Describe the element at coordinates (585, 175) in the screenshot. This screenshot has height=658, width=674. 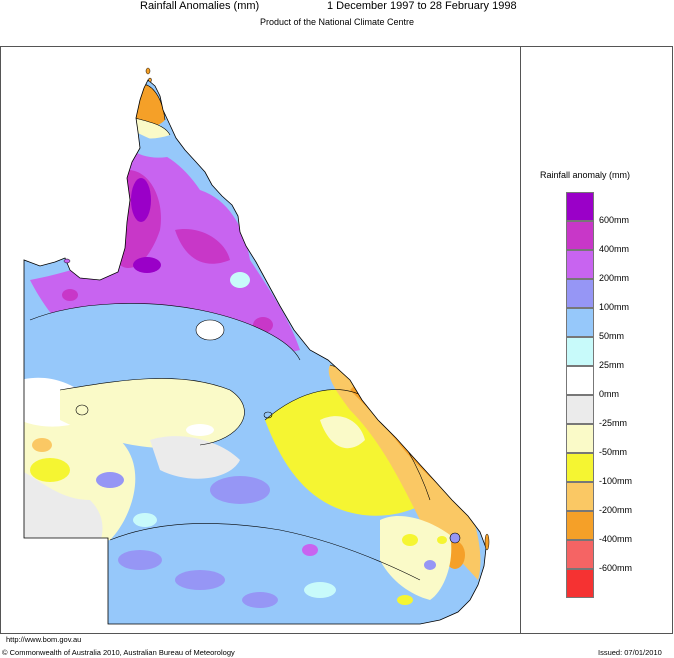
I see `legend-title: Rainfall anomaly (mm)` at that location.